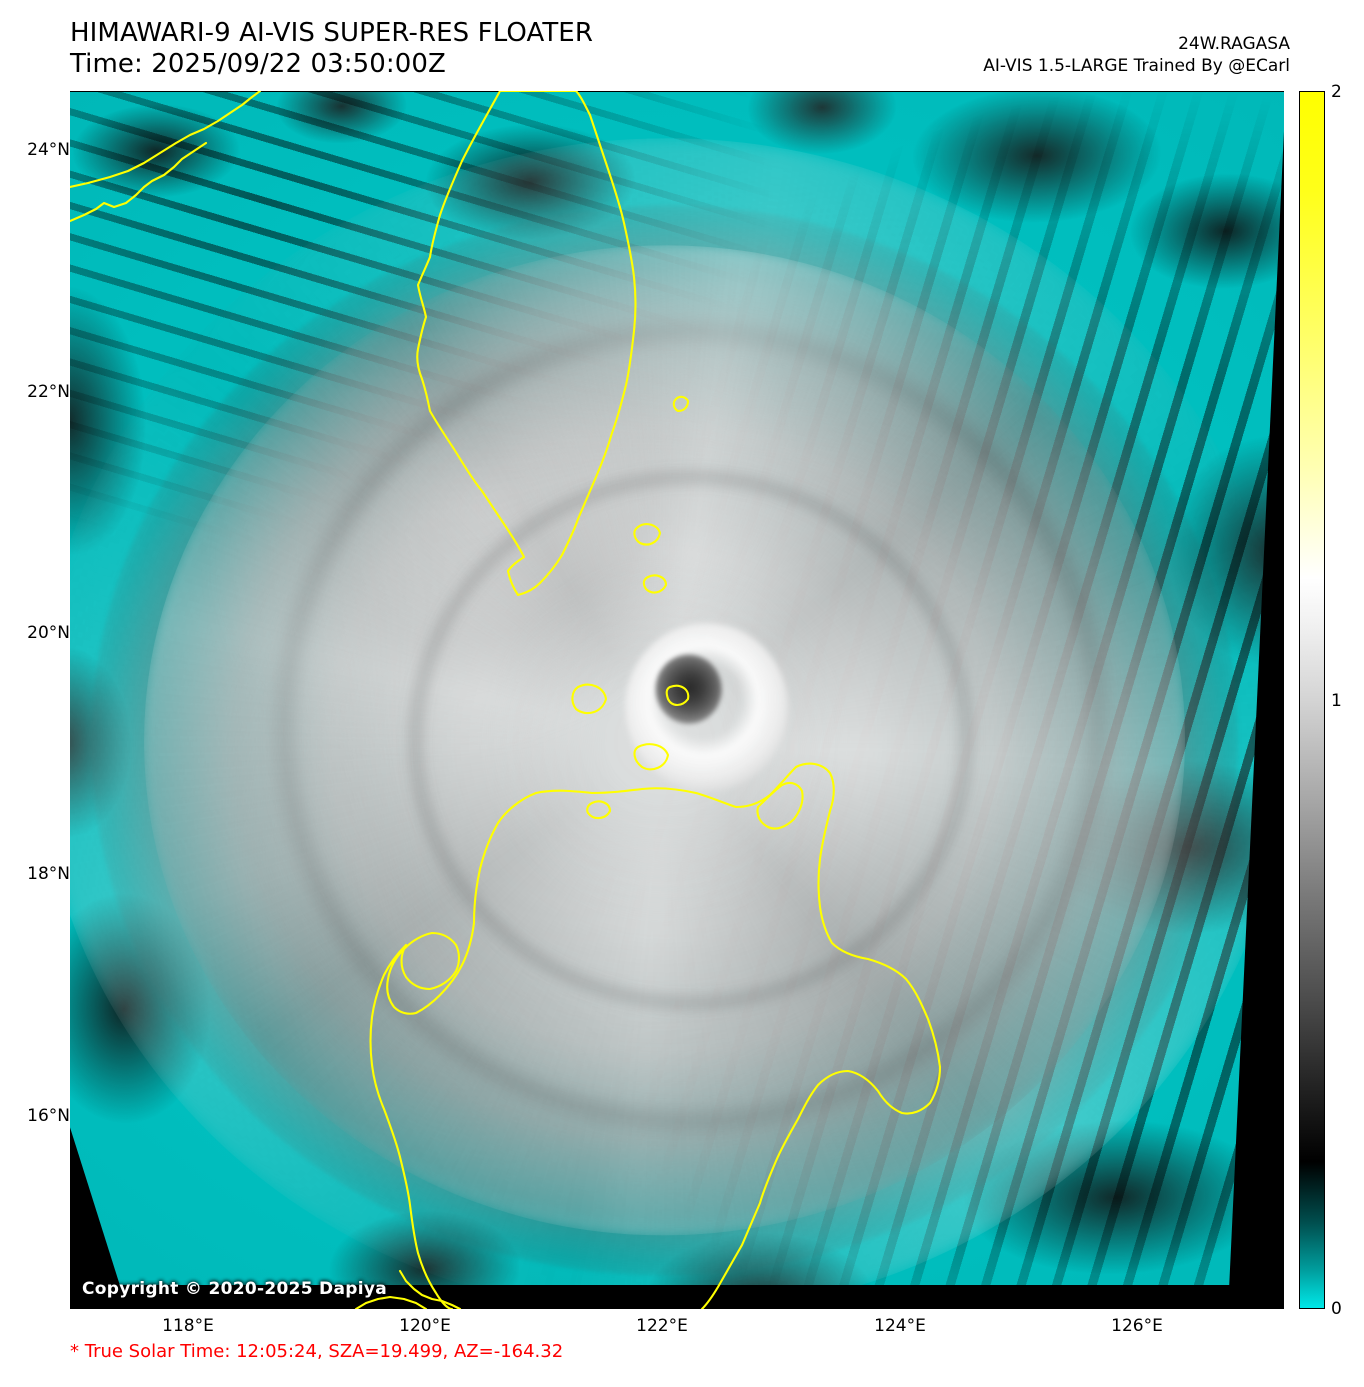 This screenshot has height=1387, width=1364. I want to click on colorbar, so click(1312, 700).